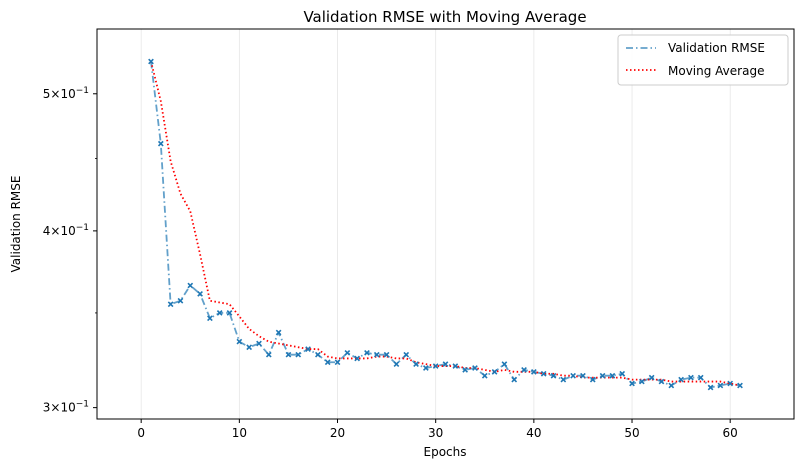 This screenshot has height=468, width=803. Describe the element at coordinates (444, 17) in the screenshot. I see `chart-title: Validation RMSE with Moving Average` at that location.